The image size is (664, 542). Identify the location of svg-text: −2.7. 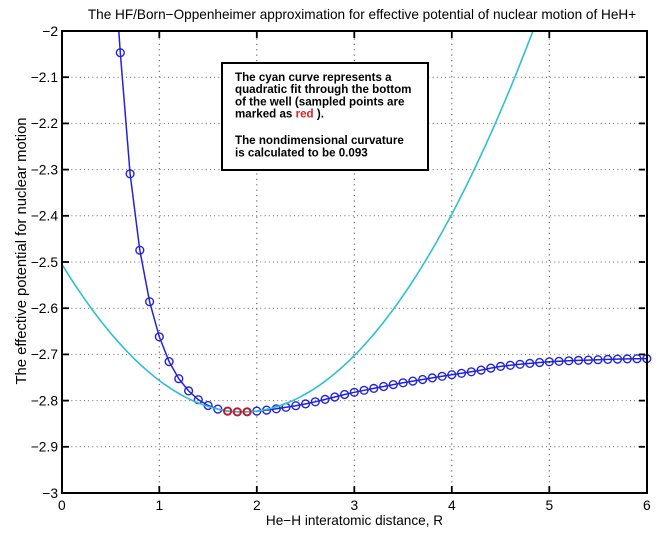
(44, 354).